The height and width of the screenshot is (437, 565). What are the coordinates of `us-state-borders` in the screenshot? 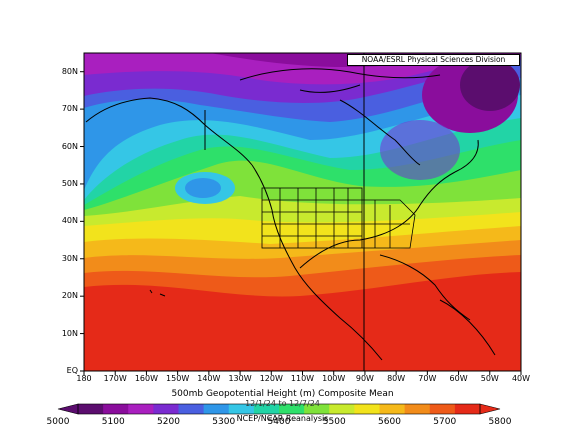 It's located at (338, 218).